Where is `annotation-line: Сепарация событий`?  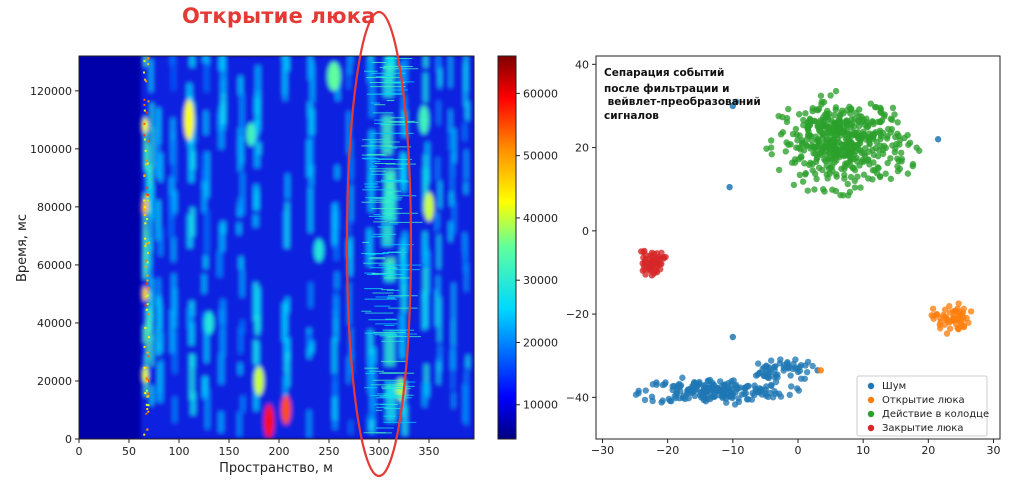 annotation-line: Сепарация событий is located at coordinates (664, 73).